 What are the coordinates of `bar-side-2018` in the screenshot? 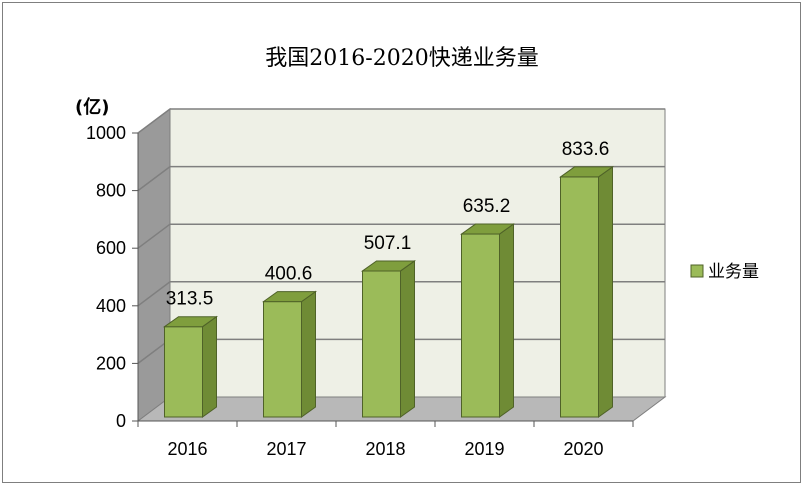 It's located at (407, 338).